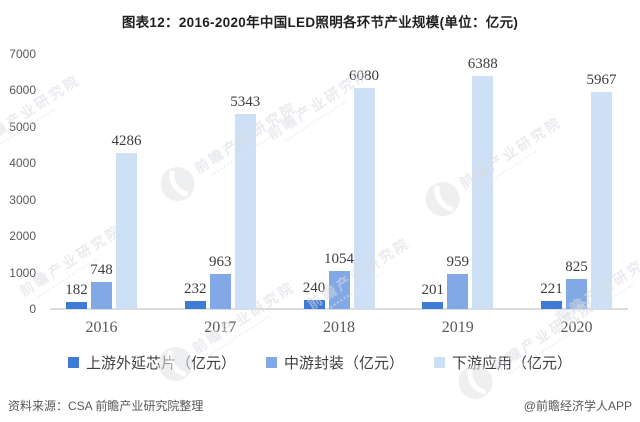 The width and height of the screenshot is (640, 422). I want to click on footer: 资料来源：CSA 前瞻产业研究院整理 @前瞻经济学人APP, so click(320, 405).